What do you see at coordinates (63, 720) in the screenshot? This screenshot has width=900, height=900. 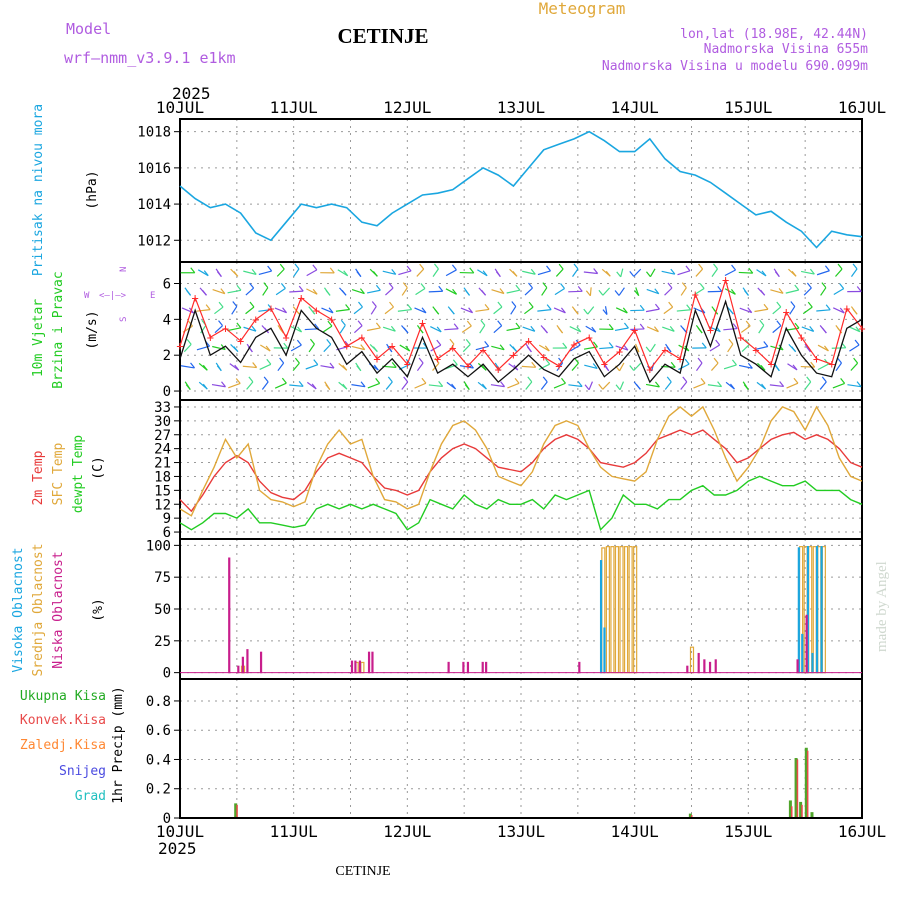 I see `precip-conv-label: Konvek.Kisa` at bounding box center [63, 720].